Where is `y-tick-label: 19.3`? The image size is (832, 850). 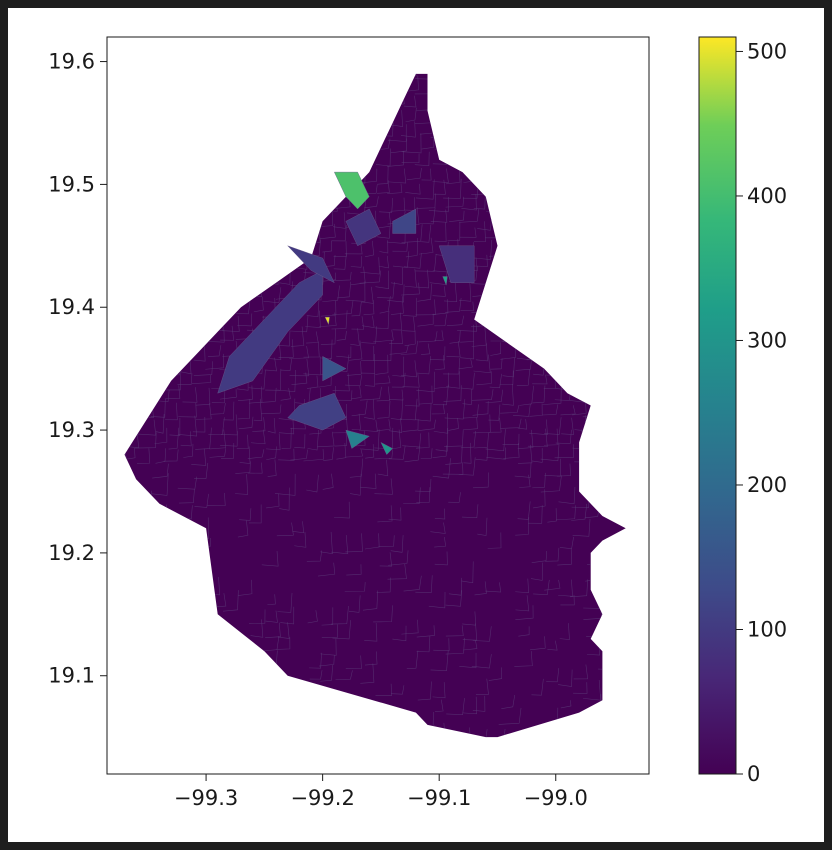 y-tick-label: 19.3 is located at coordinates (71, 430).